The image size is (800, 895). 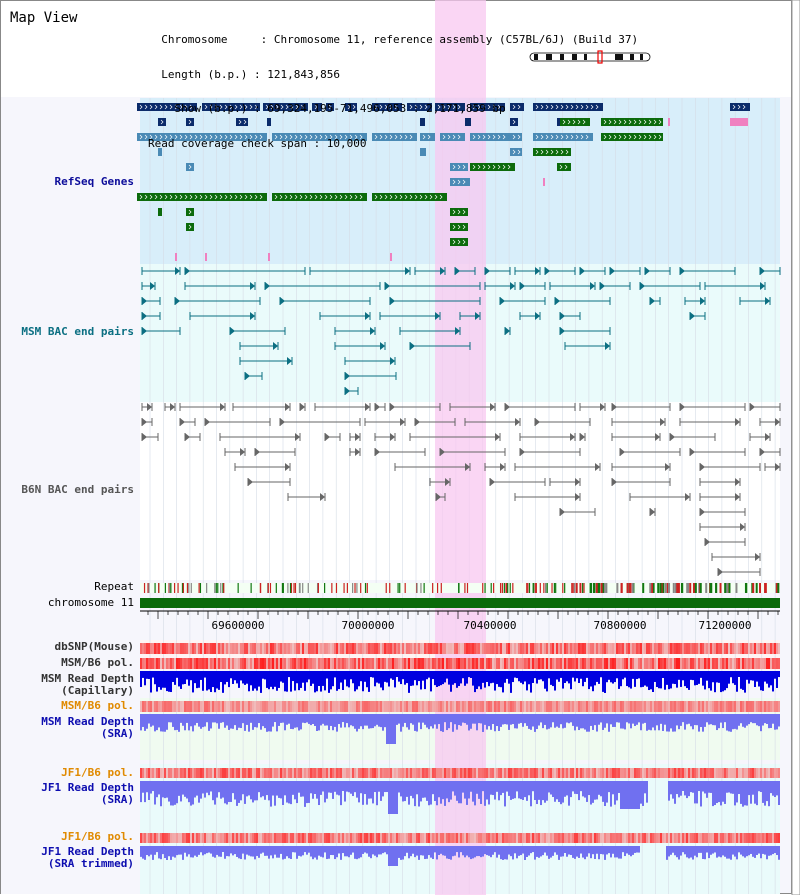 What do you see at coordinates (702, 512) in the screenshot?
I see `b6n-bac-pair-marker` at bounding box center [702, 512].